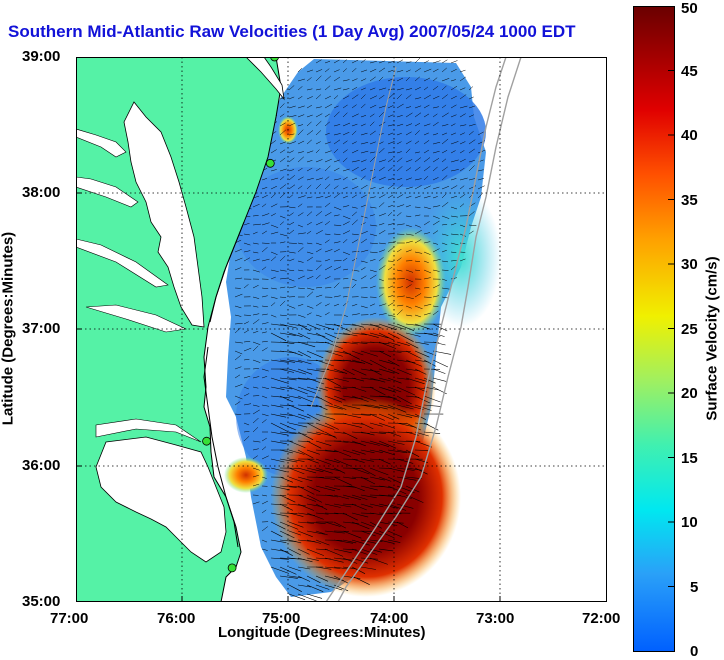 The image size is (724, 660). I want to click on colorbar-tick: 25, so click(689, 329).